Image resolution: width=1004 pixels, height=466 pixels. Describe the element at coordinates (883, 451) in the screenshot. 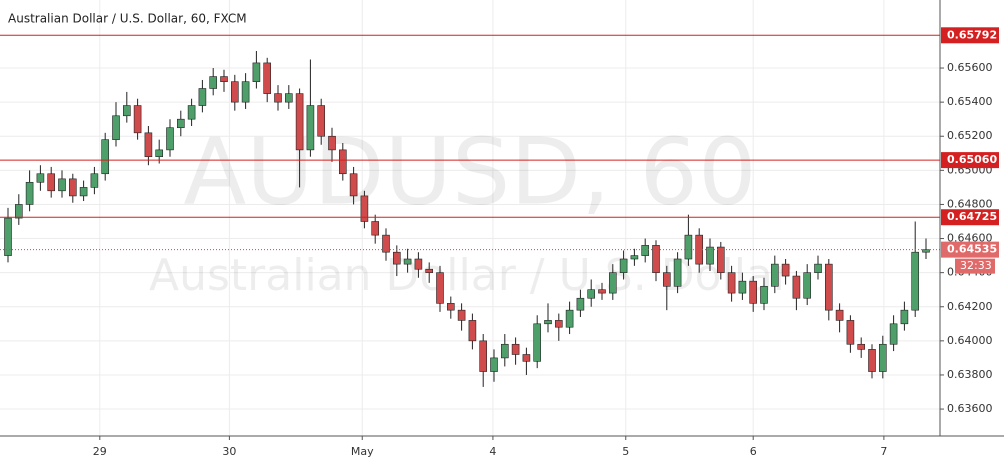

I see `x-tick-label: 7` at that location.